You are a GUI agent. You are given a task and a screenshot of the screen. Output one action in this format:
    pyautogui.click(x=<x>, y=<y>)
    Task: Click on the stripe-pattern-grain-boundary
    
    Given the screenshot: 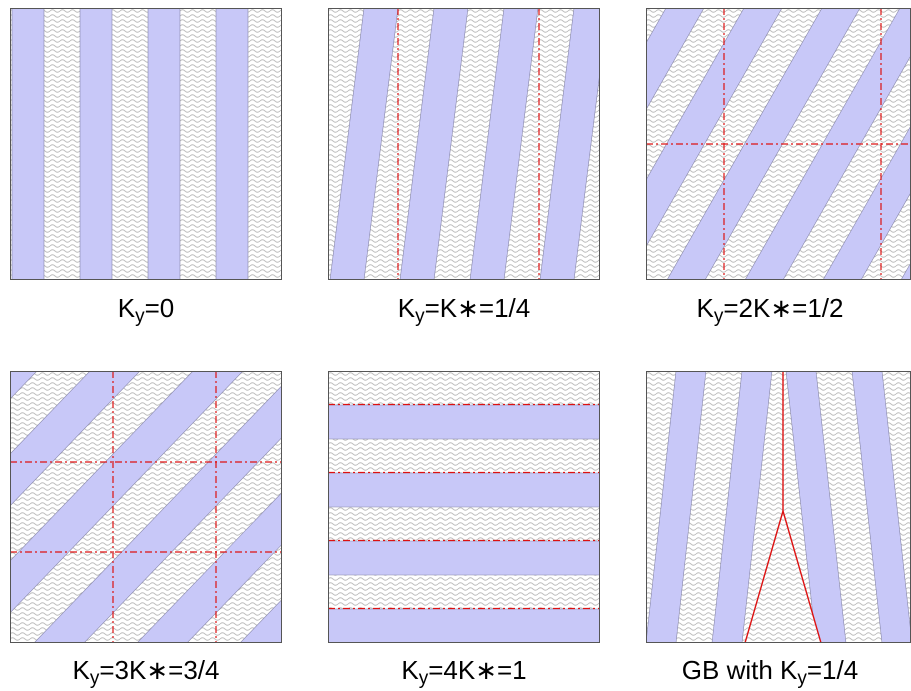 What is the action you would take?
    pyautogui.click(x=778, y=507)
    